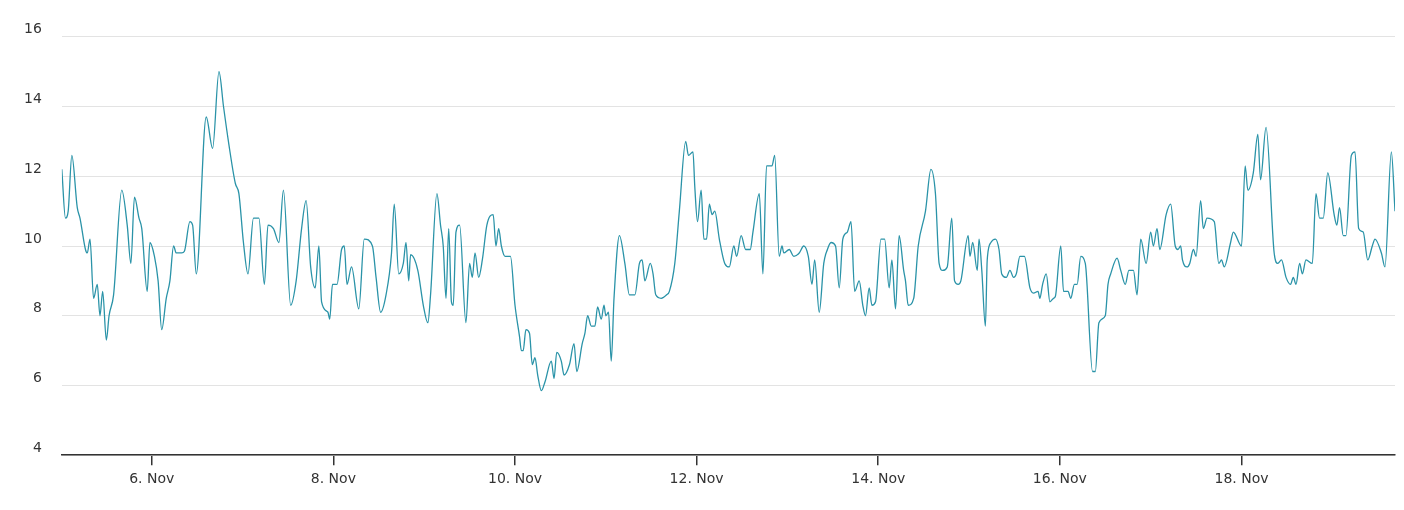  Describe the element at coordinates (1059, 478) in the screenshot. I see `x-tick-label: 16. Nov` at that location.